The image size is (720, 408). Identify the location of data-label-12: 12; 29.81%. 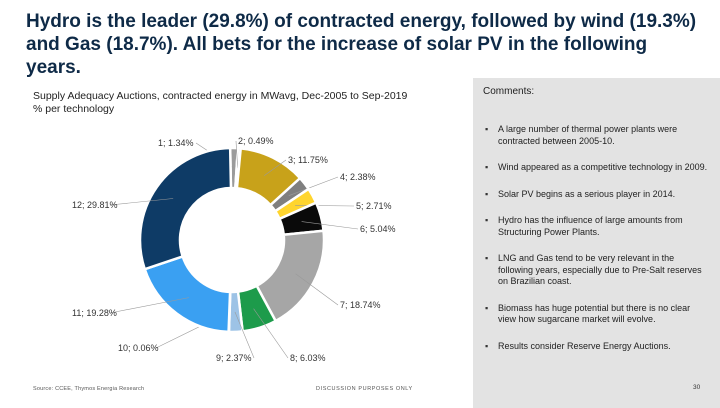
(95, 205).